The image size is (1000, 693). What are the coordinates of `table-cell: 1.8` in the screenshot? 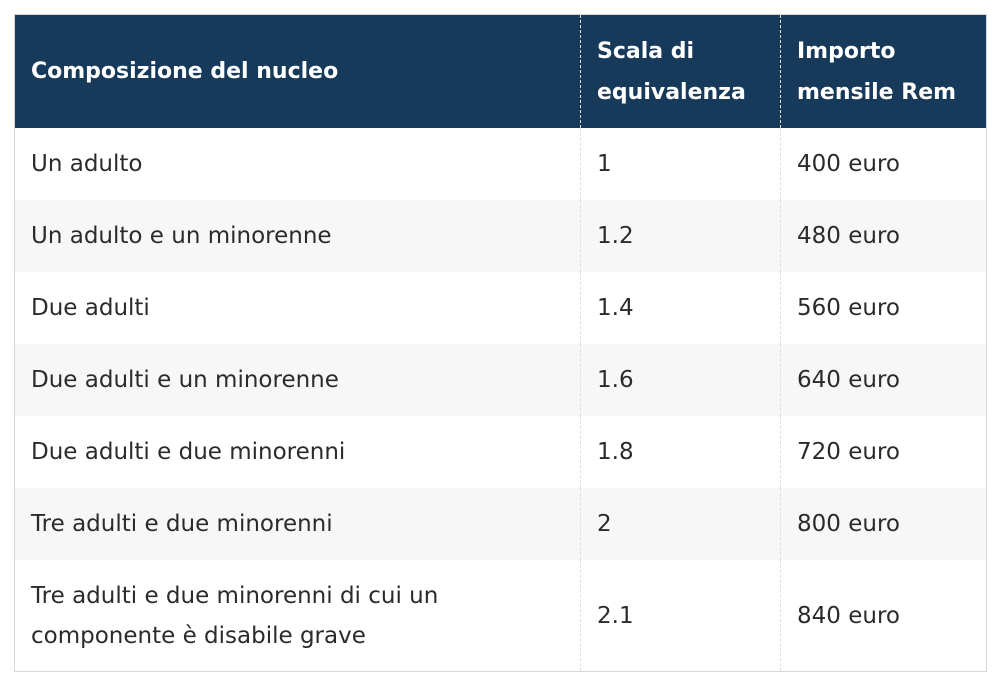 It's located at (680, 452).